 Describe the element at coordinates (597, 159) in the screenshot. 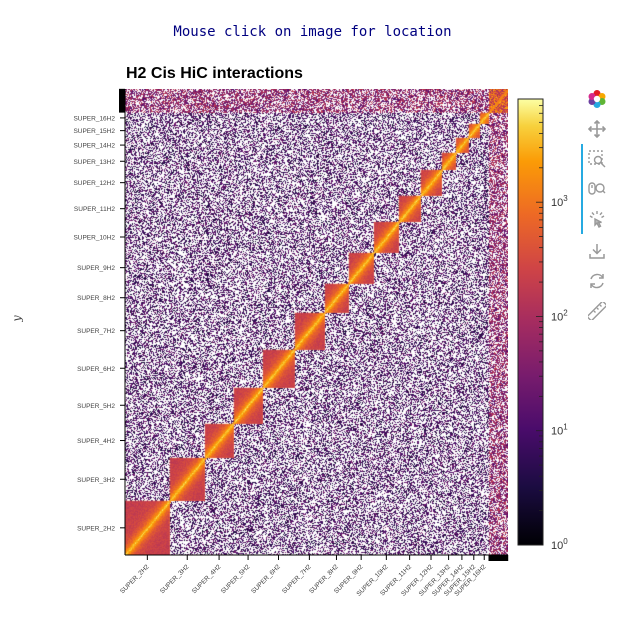

I see `box-zoom-icon` at that location.